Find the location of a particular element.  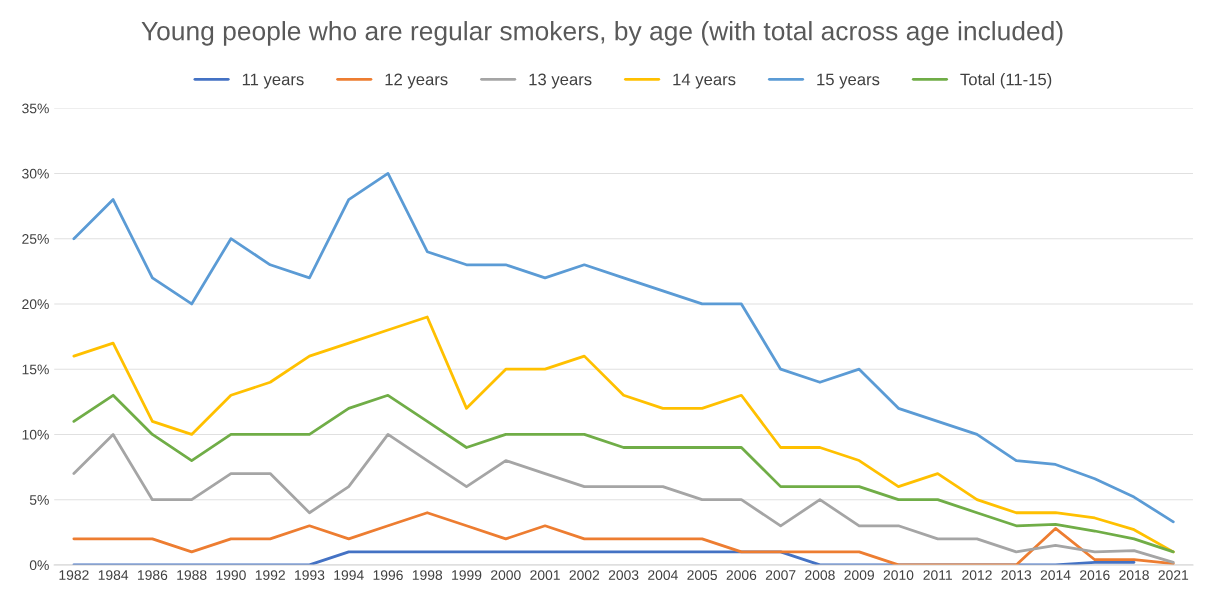

x-tick-label: 2001 is located at coordinates (545, 575).